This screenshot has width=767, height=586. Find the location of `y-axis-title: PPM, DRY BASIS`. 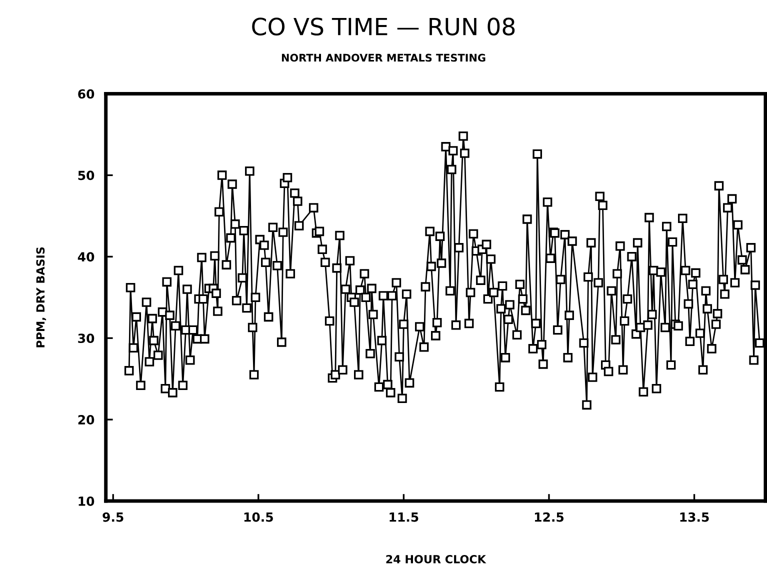

y-axis-title: PPM, DRY BASIS is located at coordinates (41, 297).